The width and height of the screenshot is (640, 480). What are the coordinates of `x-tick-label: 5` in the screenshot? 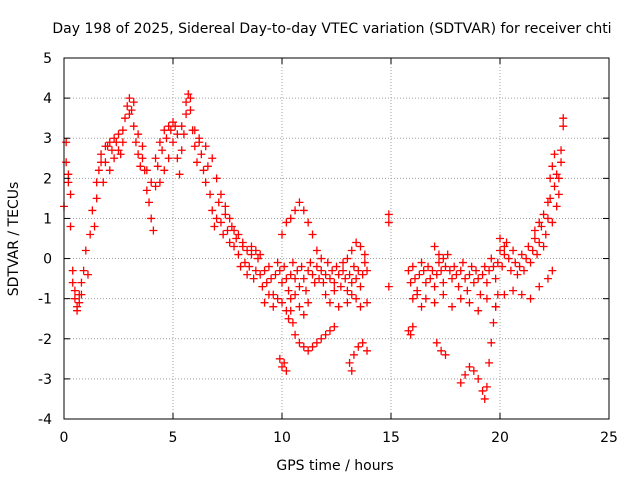 It's located at (173, 438).